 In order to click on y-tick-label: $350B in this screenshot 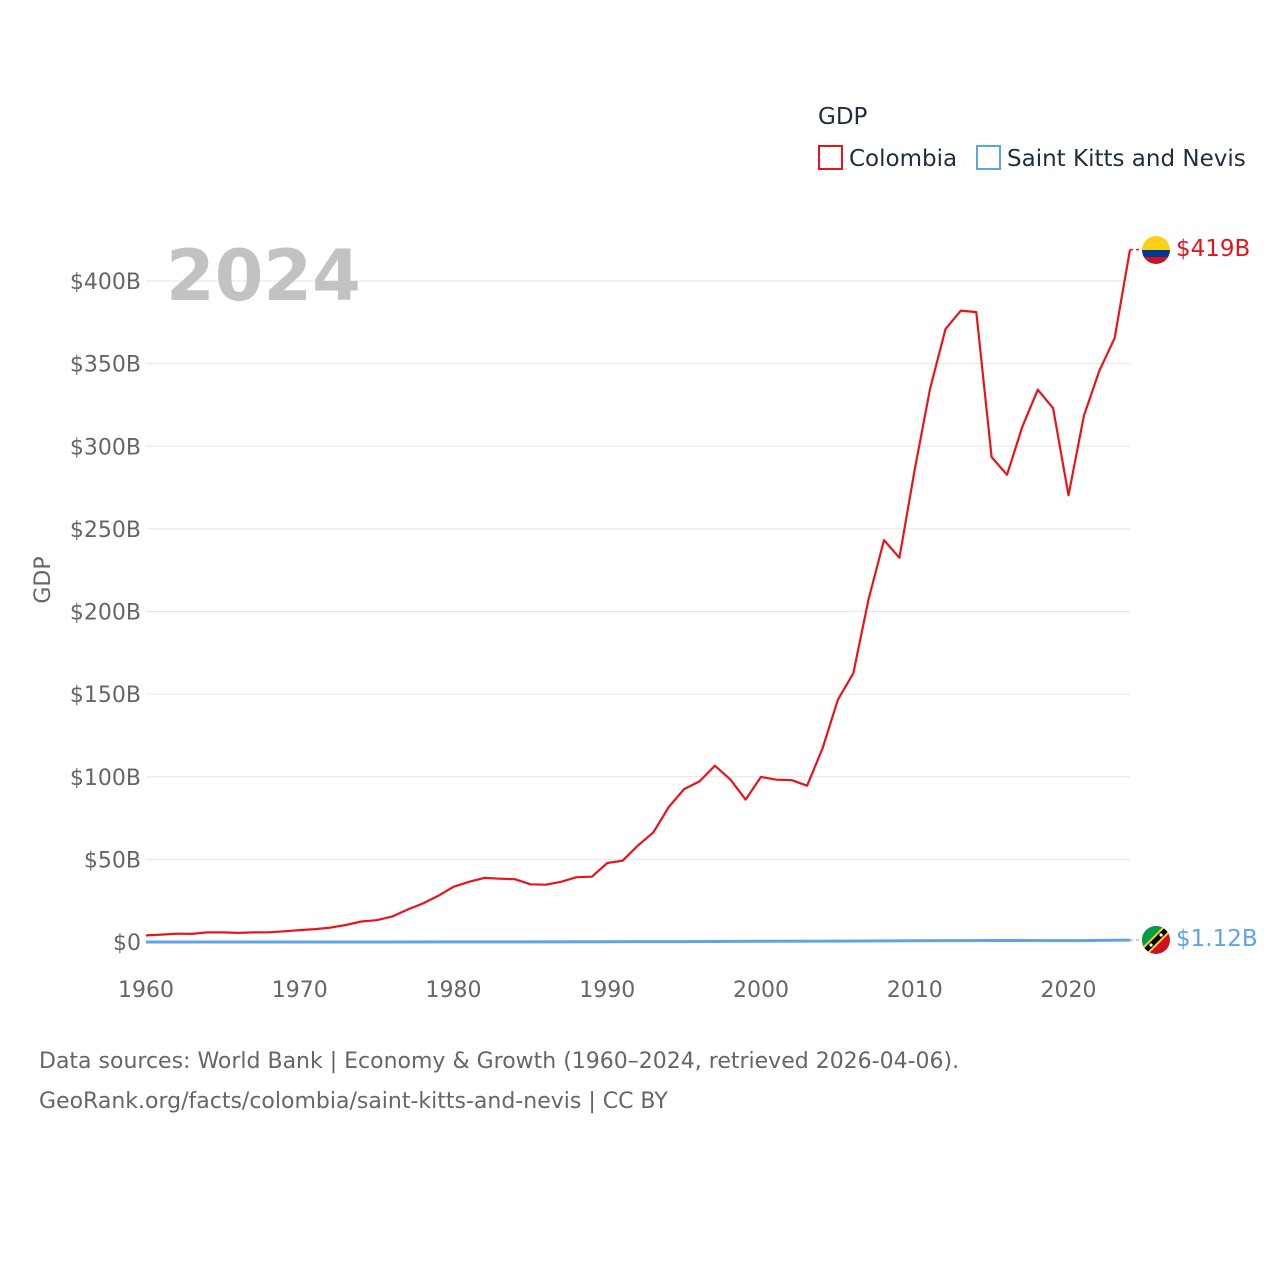, I will do `click(105, 365)`.